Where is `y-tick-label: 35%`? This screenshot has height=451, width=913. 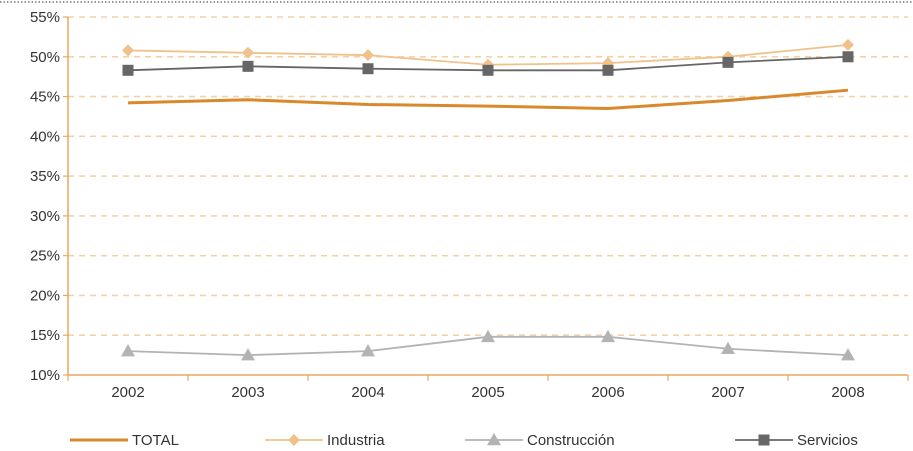 y-tick-label: 35% is located at coordinates (45, 176).